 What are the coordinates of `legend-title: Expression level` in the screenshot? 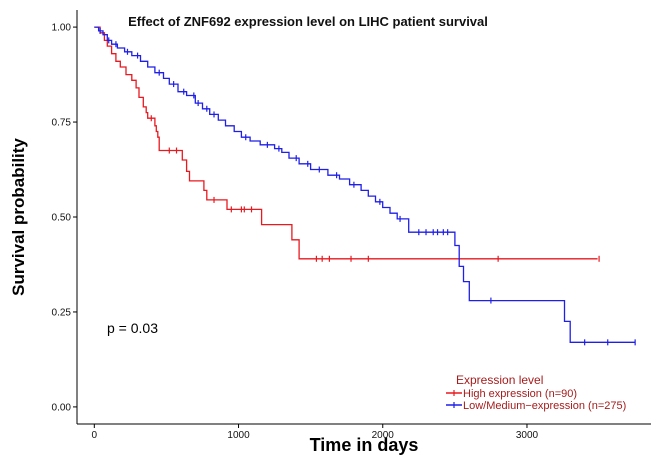 It's located at (499, 380).